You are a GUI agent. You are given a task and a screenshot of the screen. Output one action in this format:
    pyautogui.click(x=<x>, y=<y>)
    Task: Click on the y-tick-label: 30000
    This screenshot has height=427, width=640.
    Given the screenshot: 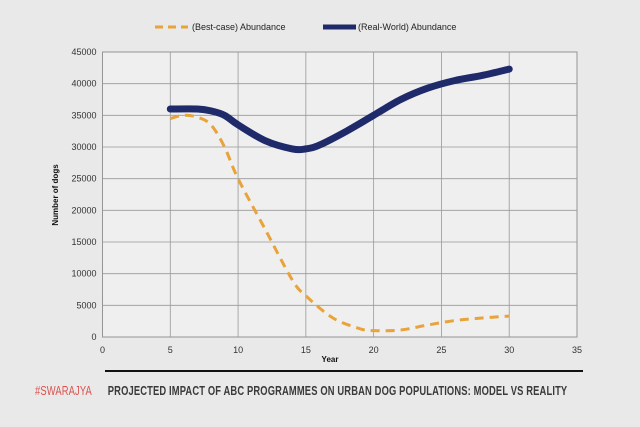 What is the action you would take?
    pyautogui.click(x=83, y=147)
    